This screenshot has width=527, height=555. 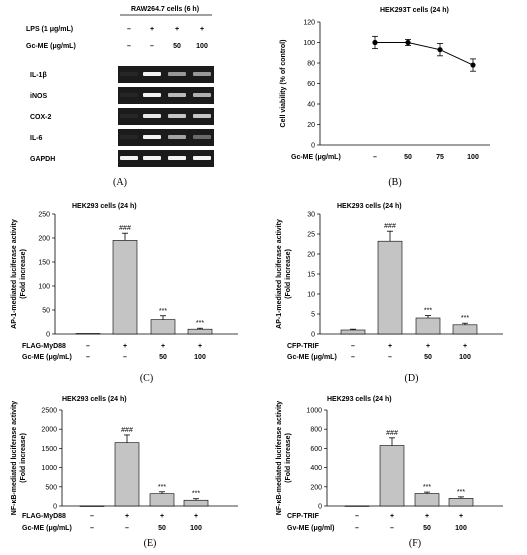 I want to click on treatment-value: 50, so click(x=177, y=46).